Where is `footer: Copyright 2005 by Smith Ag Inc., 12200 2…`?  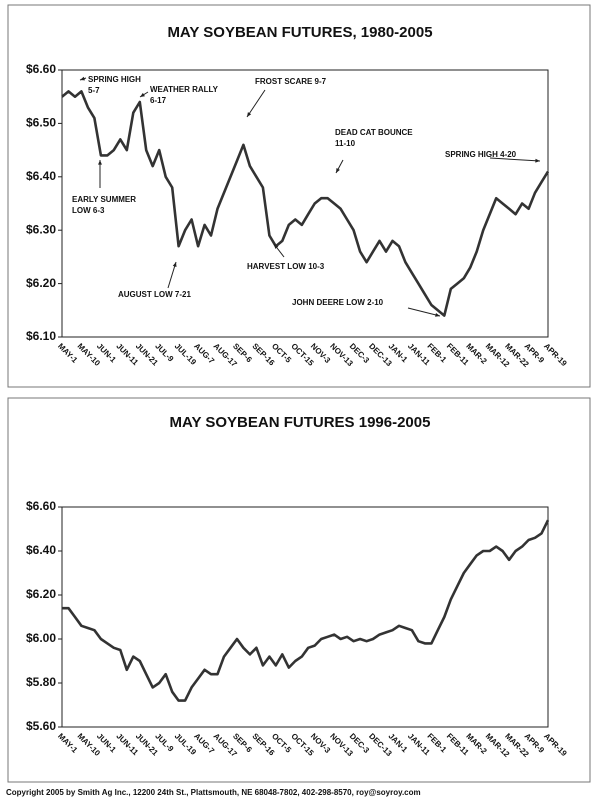 footer: Copyright 2005 by Smith Ag Inc., 12200 2… is located at coordinates (213, 792).